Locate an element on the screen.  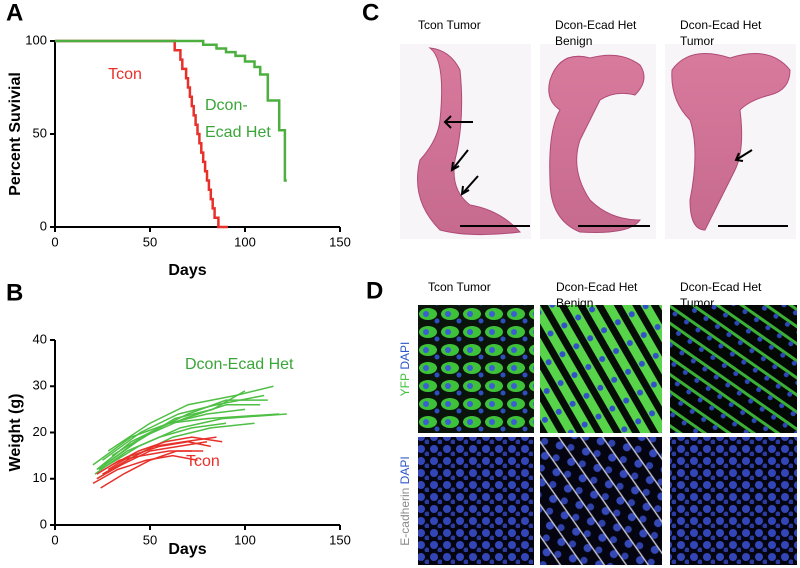
y-tick-label: 20 is located at coordinates (40, 431).